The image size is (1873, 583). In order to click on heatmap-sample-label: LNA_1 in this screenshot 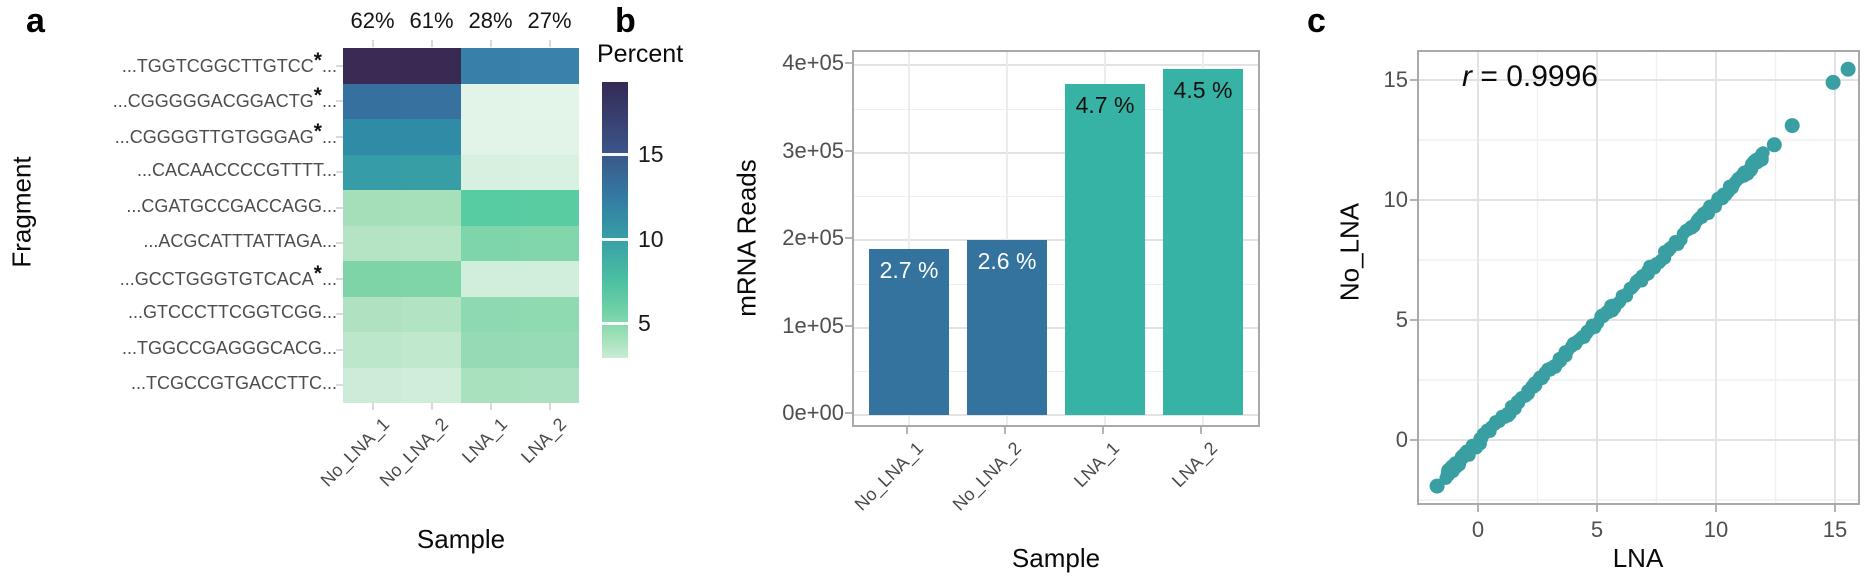, I will do `click(484, 441)`.